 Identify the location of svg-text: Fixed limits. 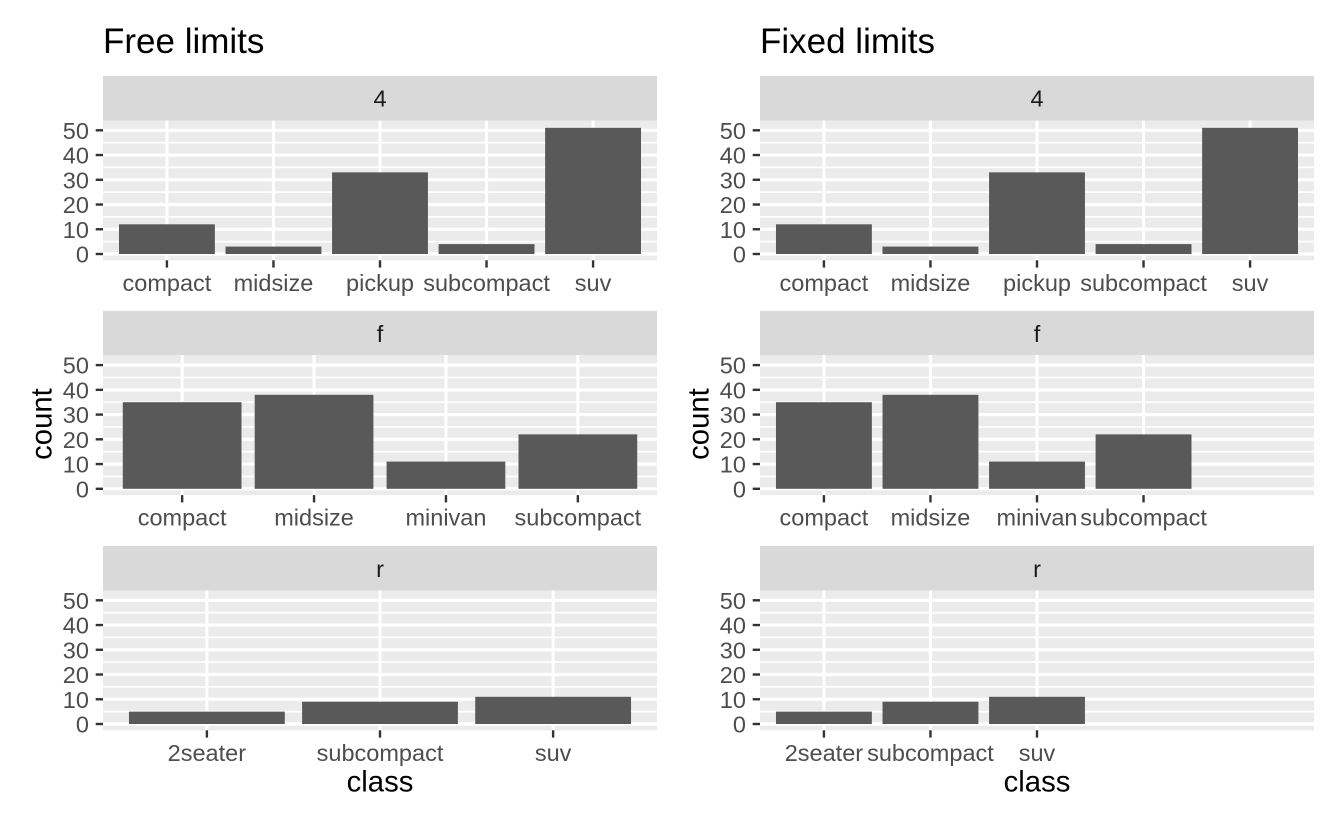
(847, 41).